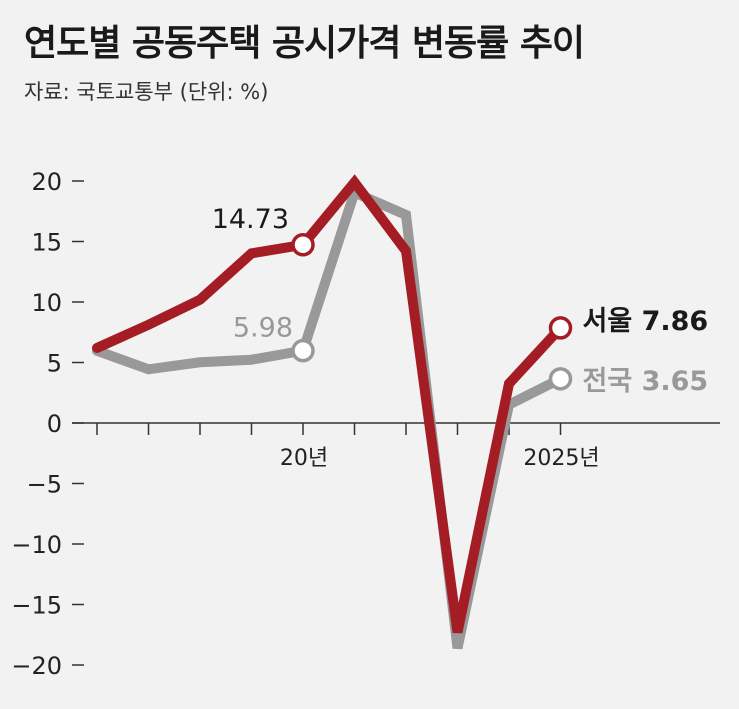  Describe the element at coordinates (646, 381) in the screenshot. I see `end-label-national: 전국 3.65` at that location.